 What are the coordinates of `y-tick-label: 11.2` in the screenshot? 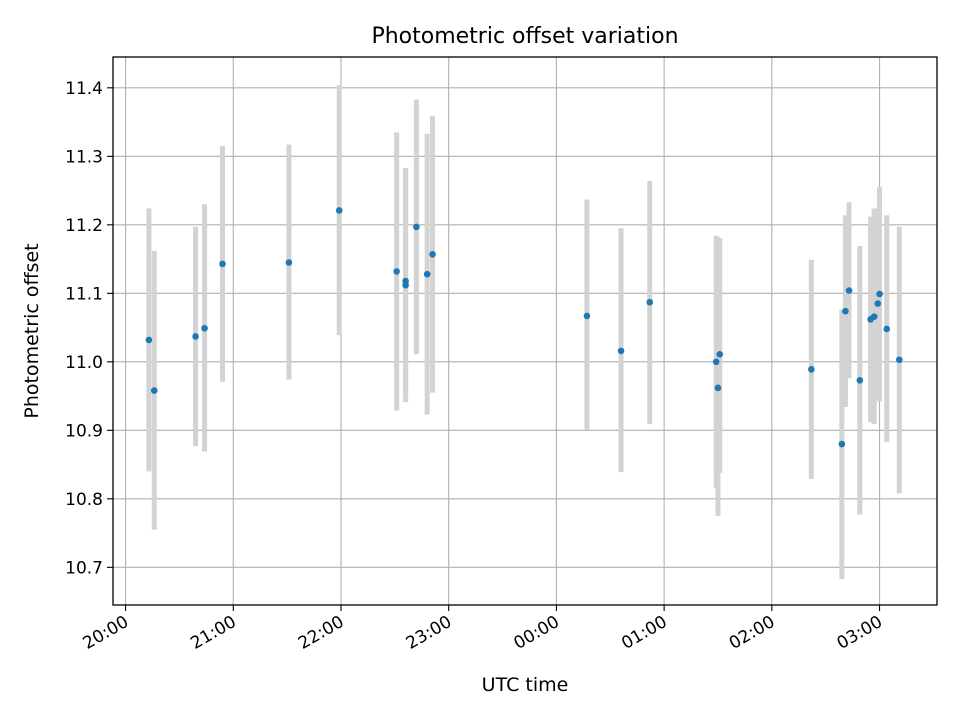 It's located at (84, 226).